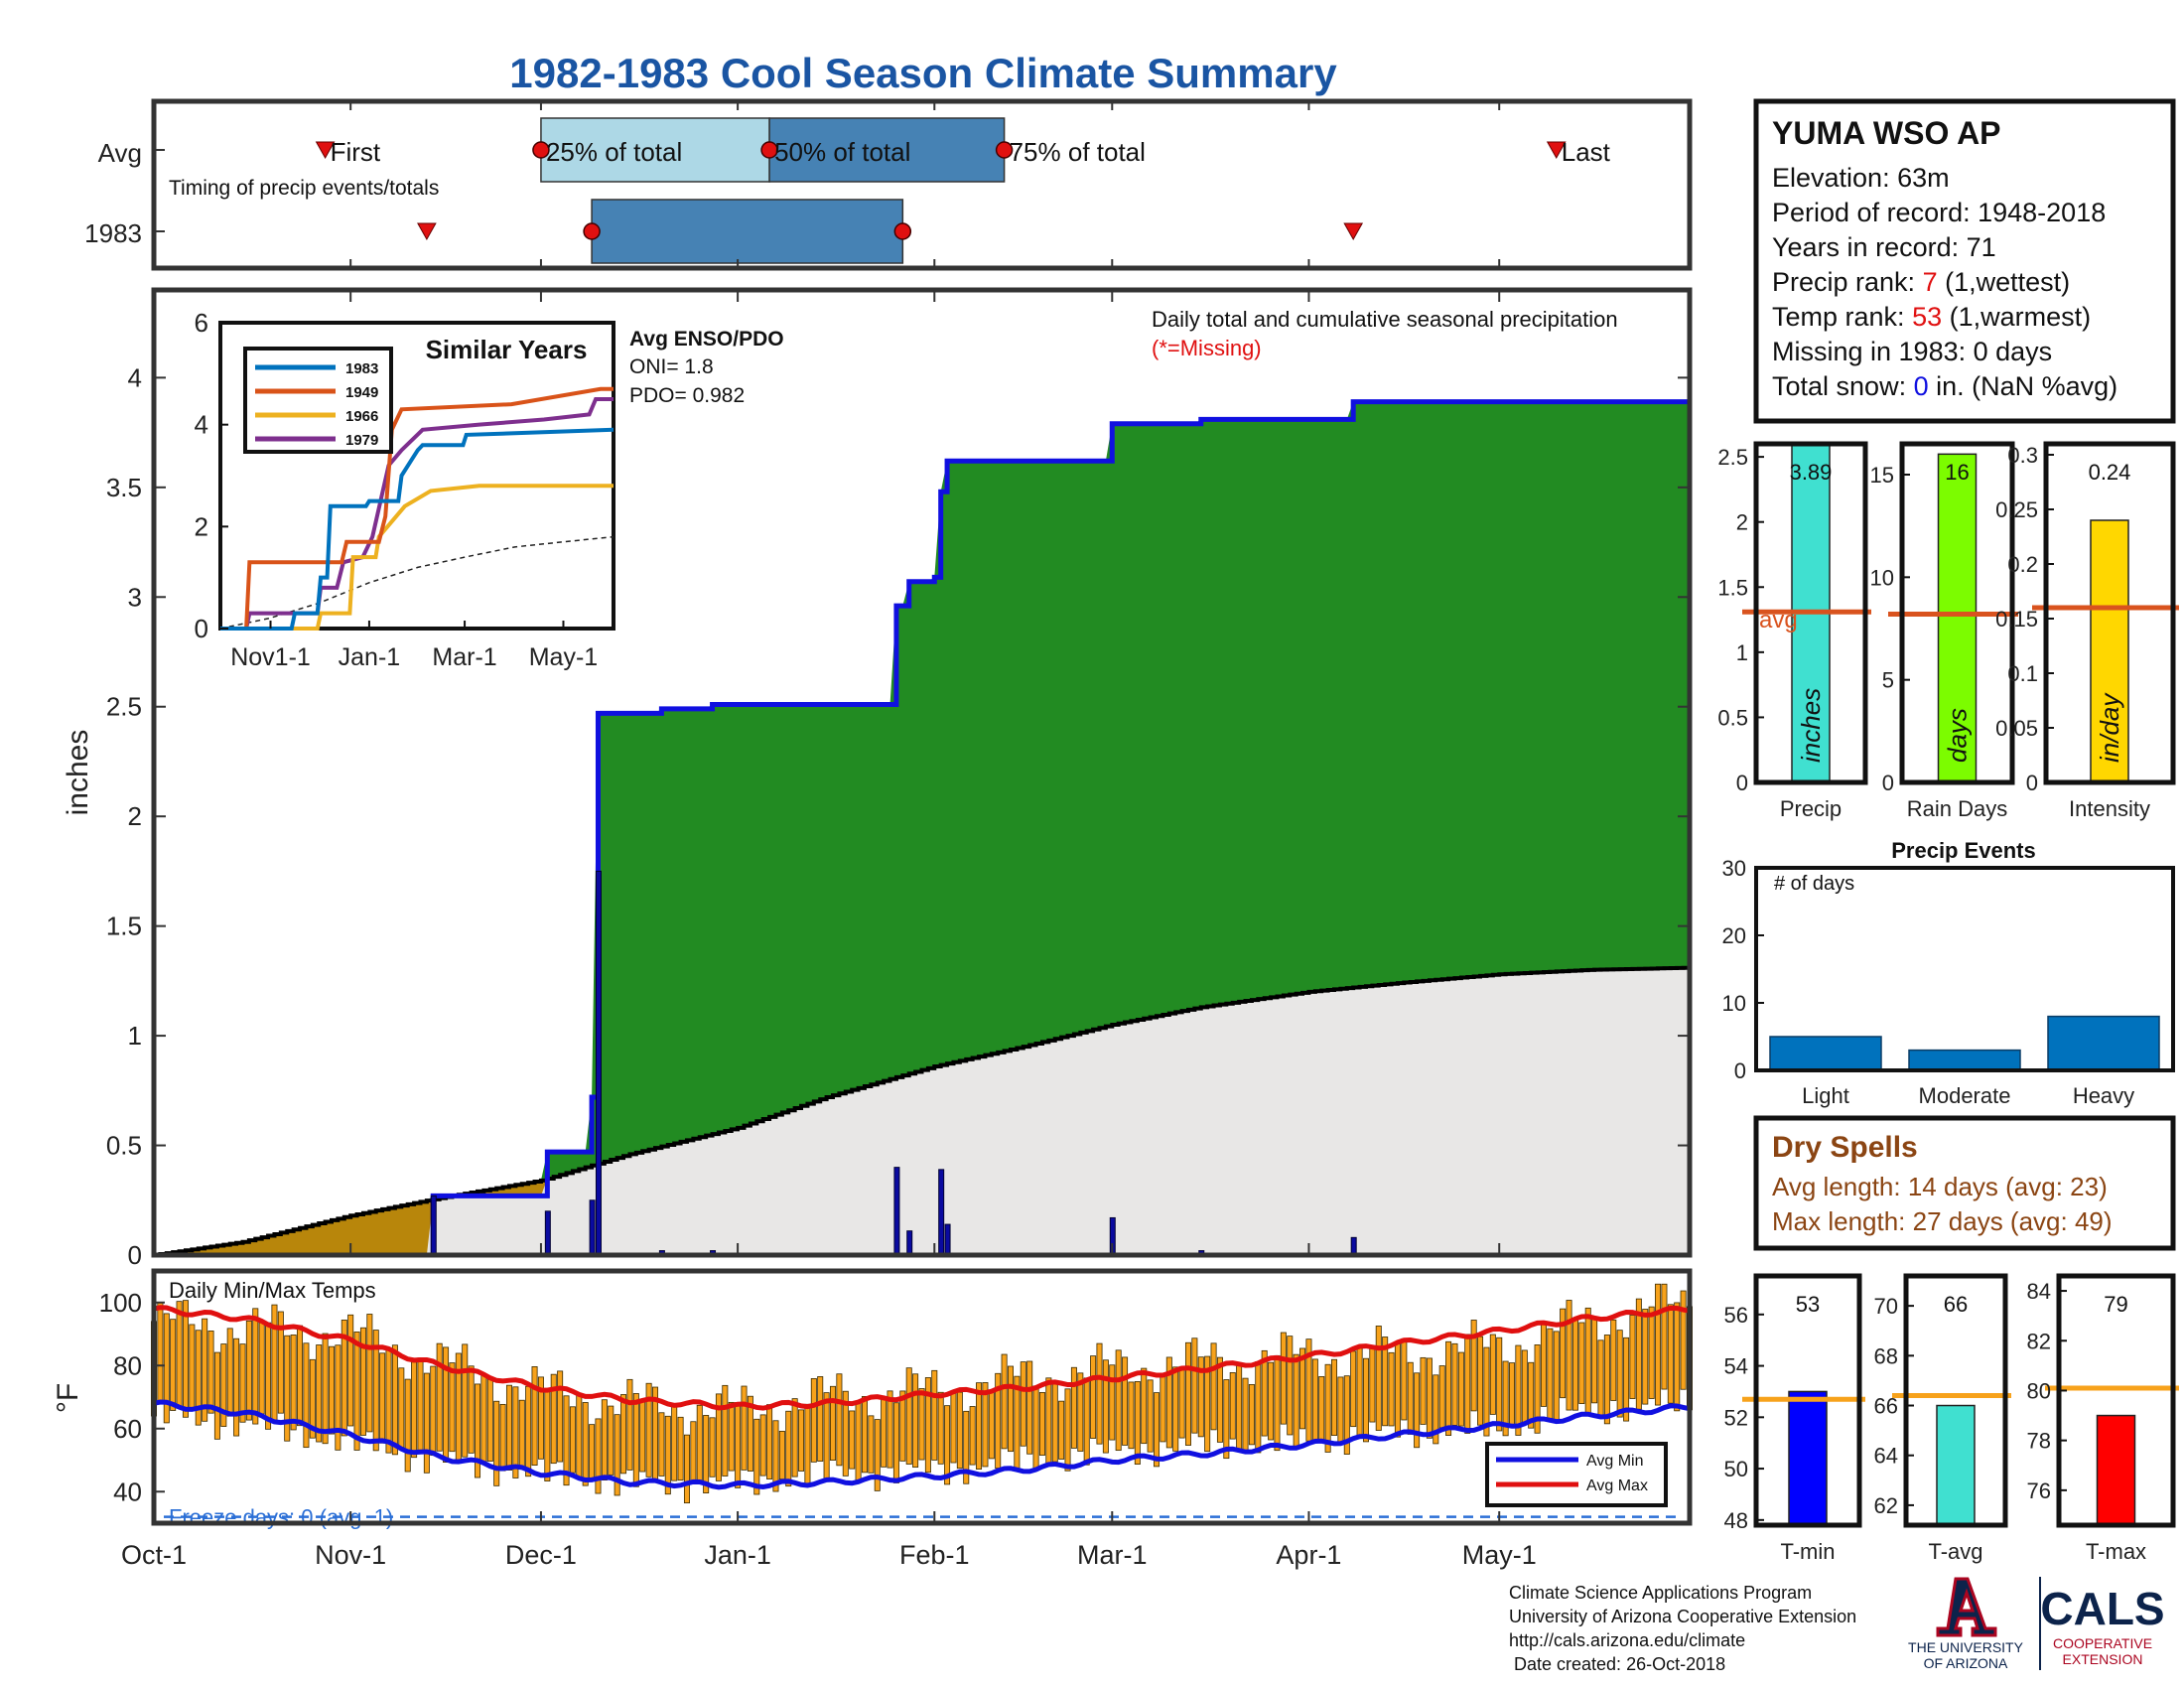 This screenshot has width=2184, height=1688. I want to click on events-bar, so click(2103, 1043).